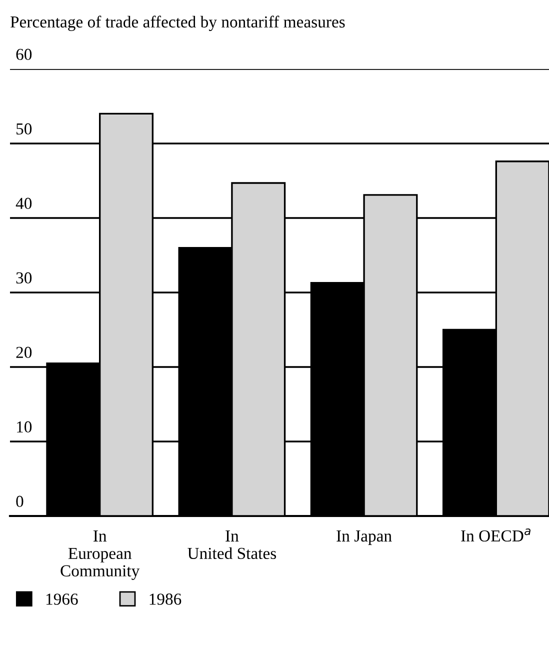 The image size is (549, 668). Describe the element at coordinates (364, 538) in the screenshot. I see `x-tick-label: In Japan` at that location.